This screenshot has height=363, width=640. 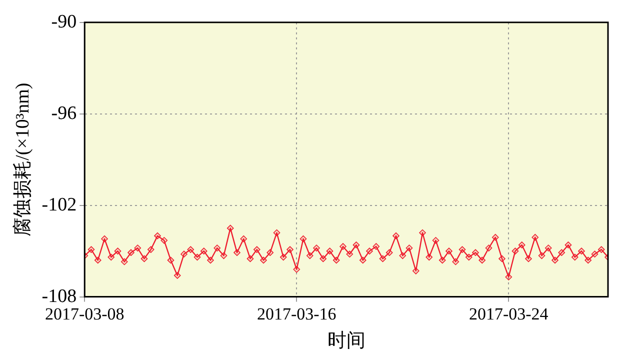 I want to click on y-tick-label: -102, so click(x=59, y=205).